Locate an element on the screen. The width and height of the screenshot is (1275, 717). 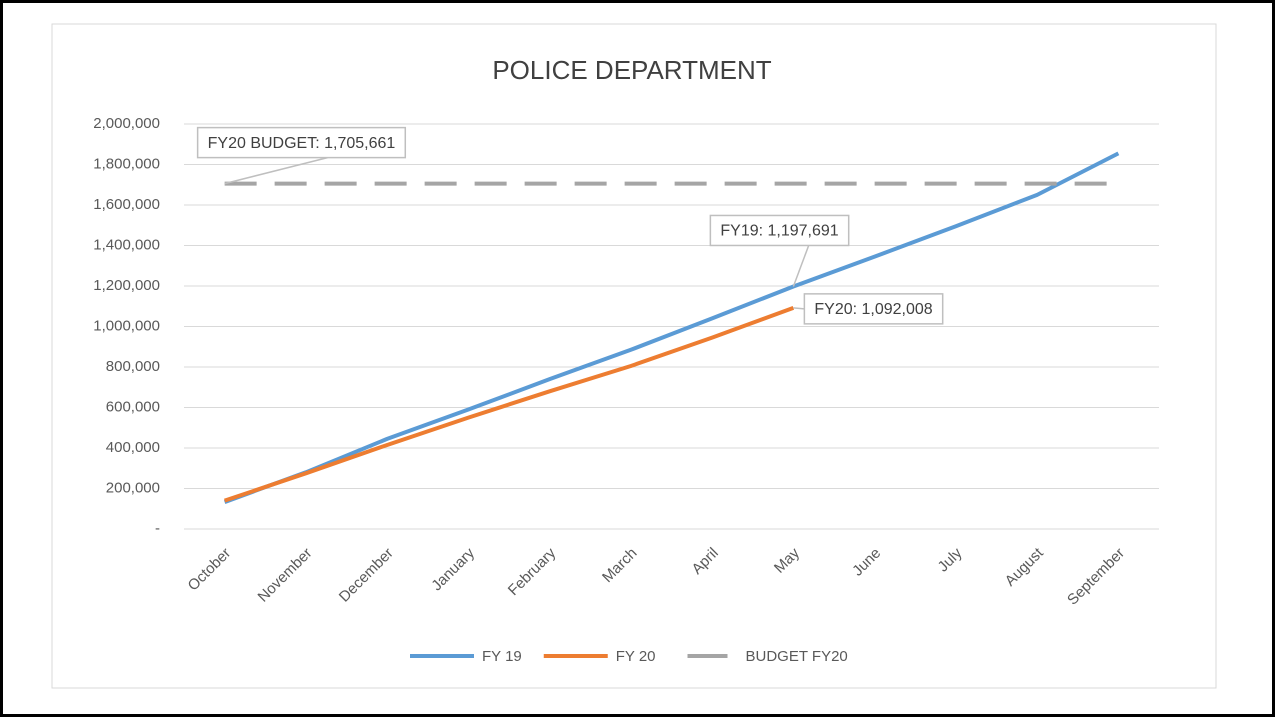
data-label: FY19: 1,197,691 is located at coordinates (779, 231).